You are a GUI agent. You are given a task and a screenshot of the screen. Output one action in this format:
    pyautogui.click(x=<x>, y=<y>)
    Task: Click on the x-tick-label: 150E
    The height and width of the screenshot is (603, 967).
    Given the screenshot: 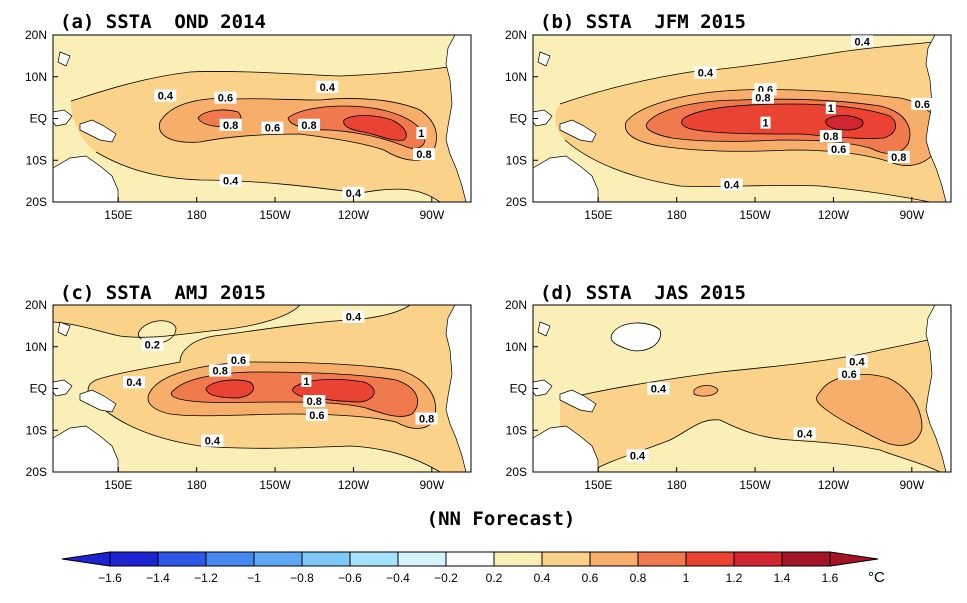 What is the action you would take?
    pyautogui.click(x=598, y=485)
    